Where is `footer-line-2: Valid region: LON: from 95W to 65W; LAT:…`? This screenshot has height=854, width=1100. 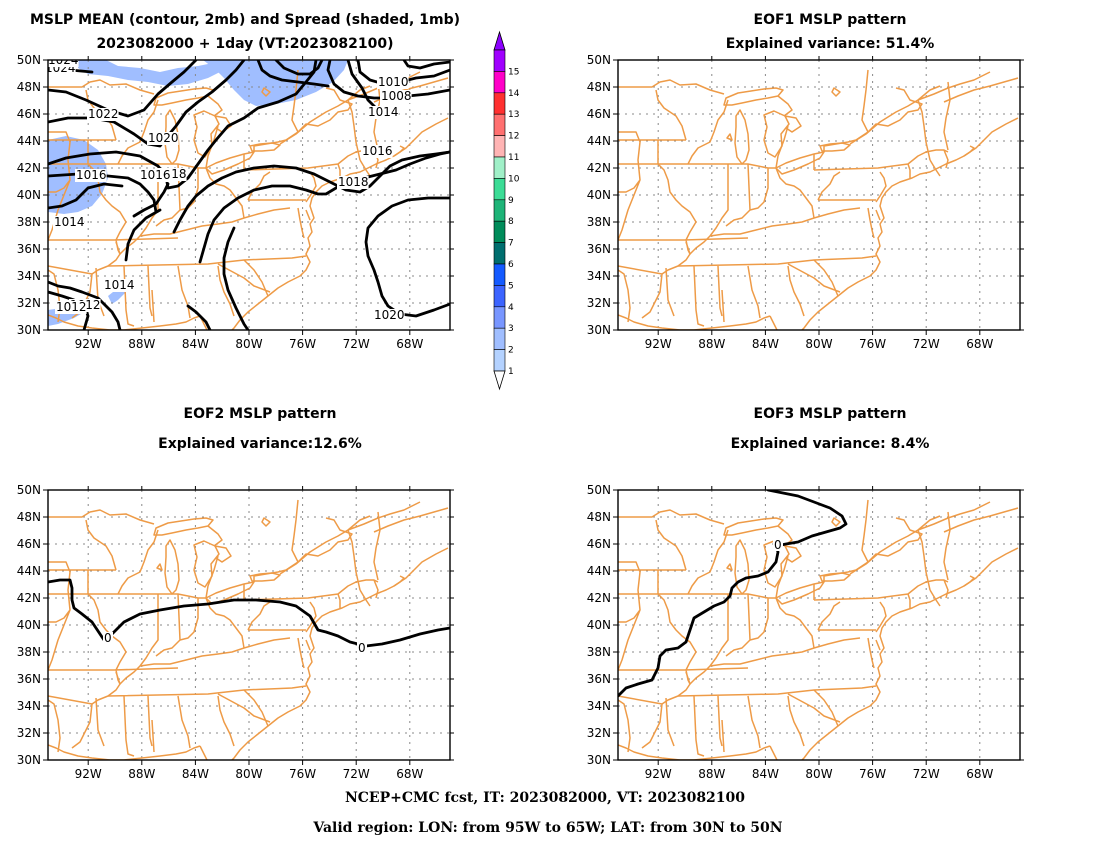
footer-line-2: Valid region: LON: from 95W to 65W; LAT:… is located at coordinates (547, 828).